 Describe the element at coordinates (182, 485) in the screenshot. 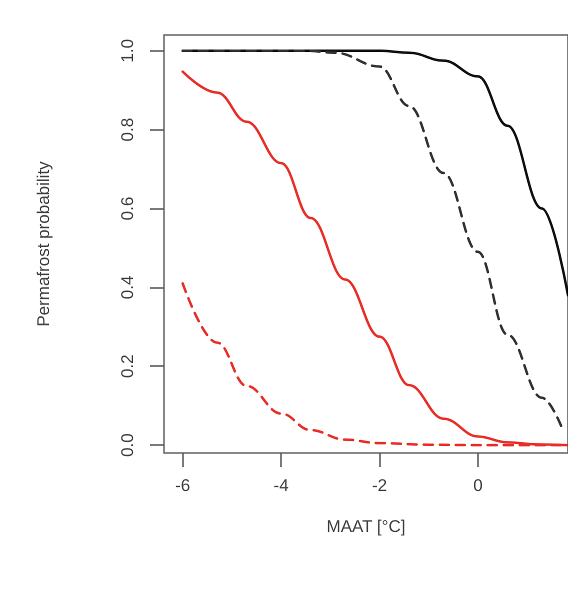

I see `x-tick-label: -6` at that location.